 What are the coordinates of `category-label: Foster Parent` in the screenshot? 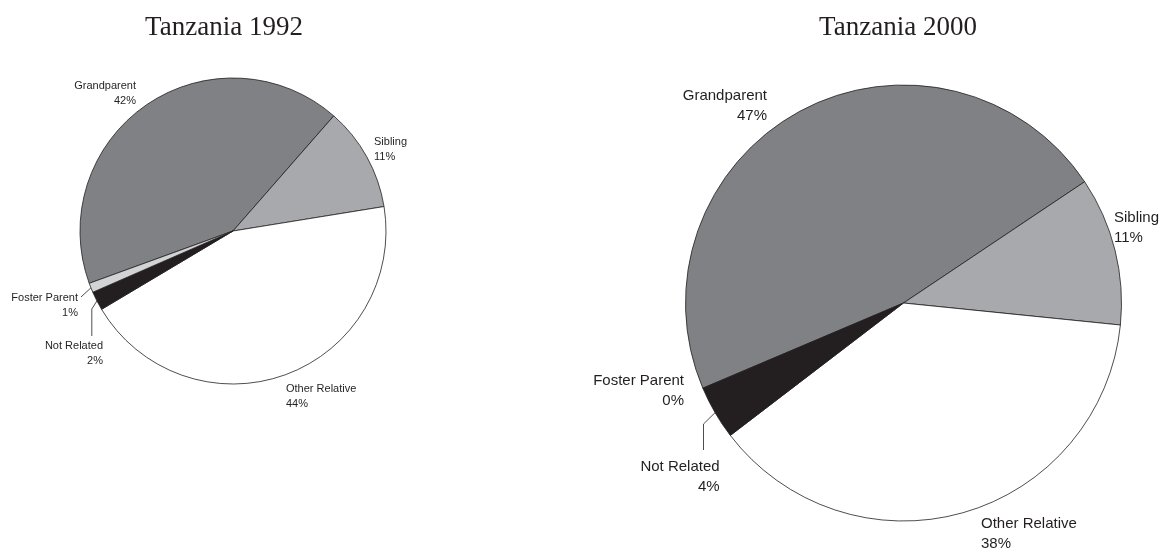 It's located at (638, 379).